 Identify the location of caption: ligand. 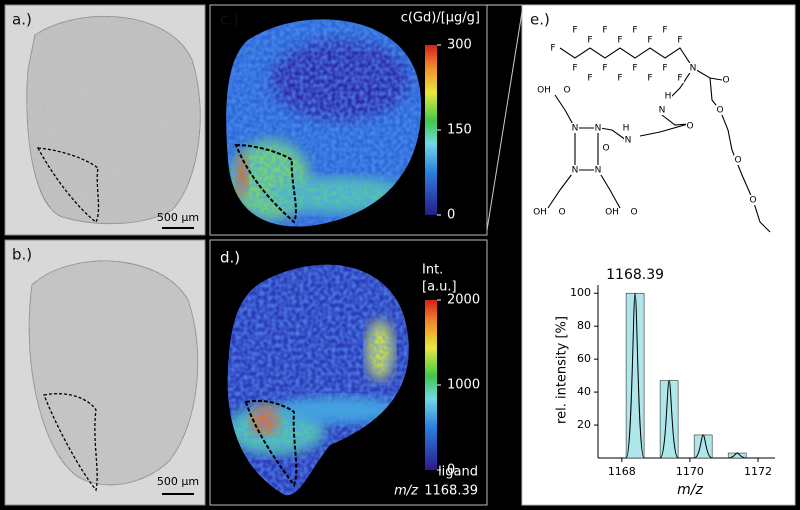
(458, 472).